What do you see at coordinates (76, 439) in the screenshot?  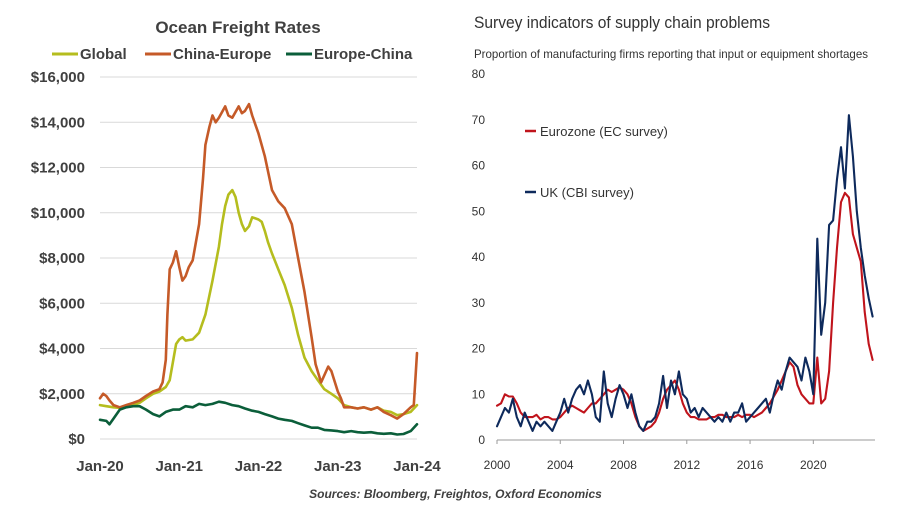 I see `left-y-tick-label: $0` at bounding box center [76, 439].